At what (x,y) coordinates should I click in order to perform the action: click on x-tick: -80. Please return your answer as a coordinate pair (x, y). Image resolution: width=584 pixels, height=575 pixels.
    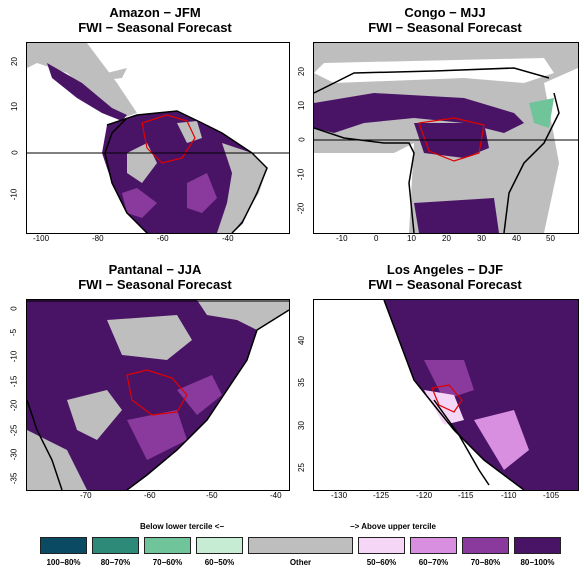
    Looking at the image, I should click on (98, 238).